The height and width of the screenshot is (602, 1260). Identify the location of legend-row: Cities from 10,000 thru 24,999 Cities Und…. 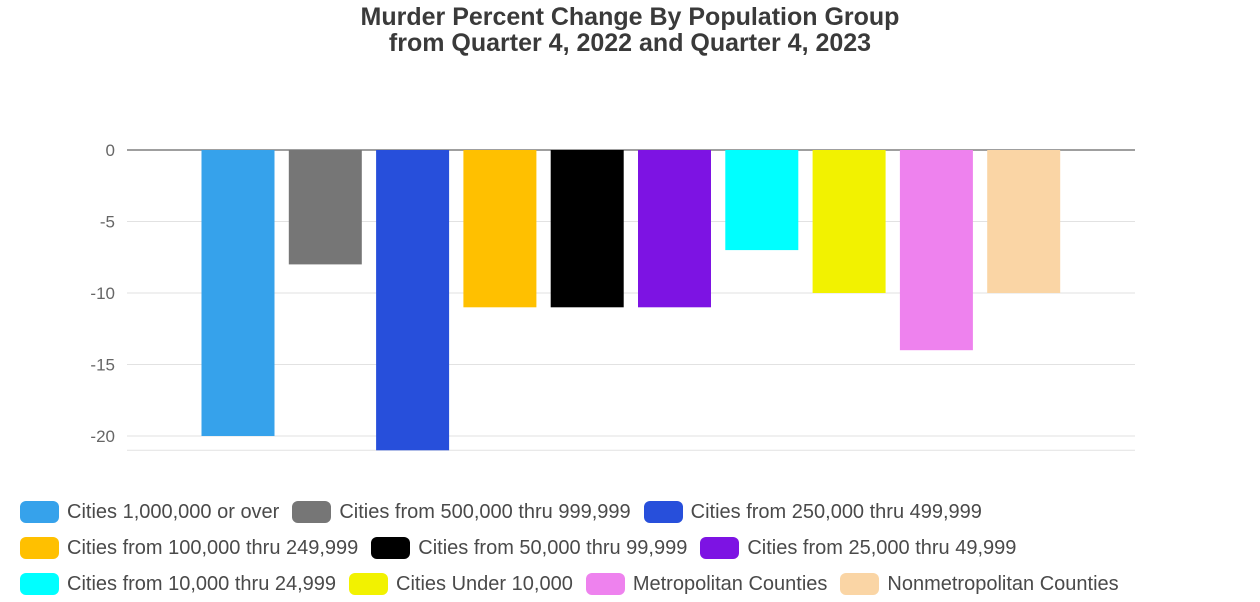
(637, 584).